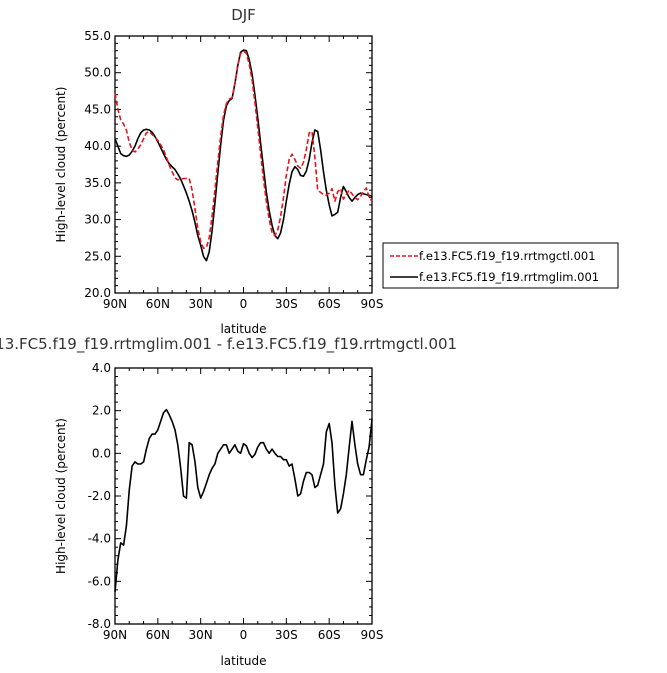 The width and height of the screenshot is (667, 673). I want to click on chart-top-x-tick-label: 0, so click(244, 304).